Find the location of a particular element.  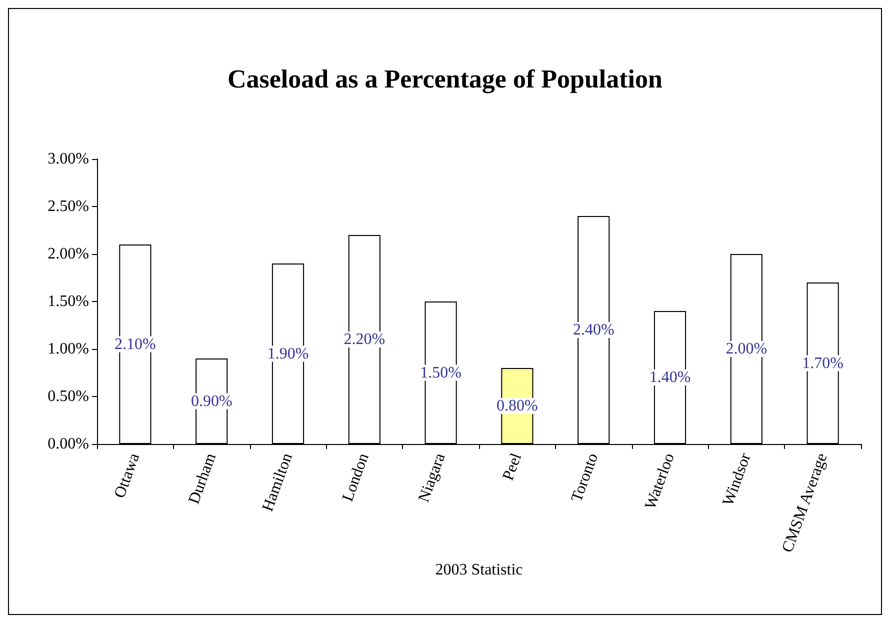

data-label: 1.40% is located at coordinates (670, 377).